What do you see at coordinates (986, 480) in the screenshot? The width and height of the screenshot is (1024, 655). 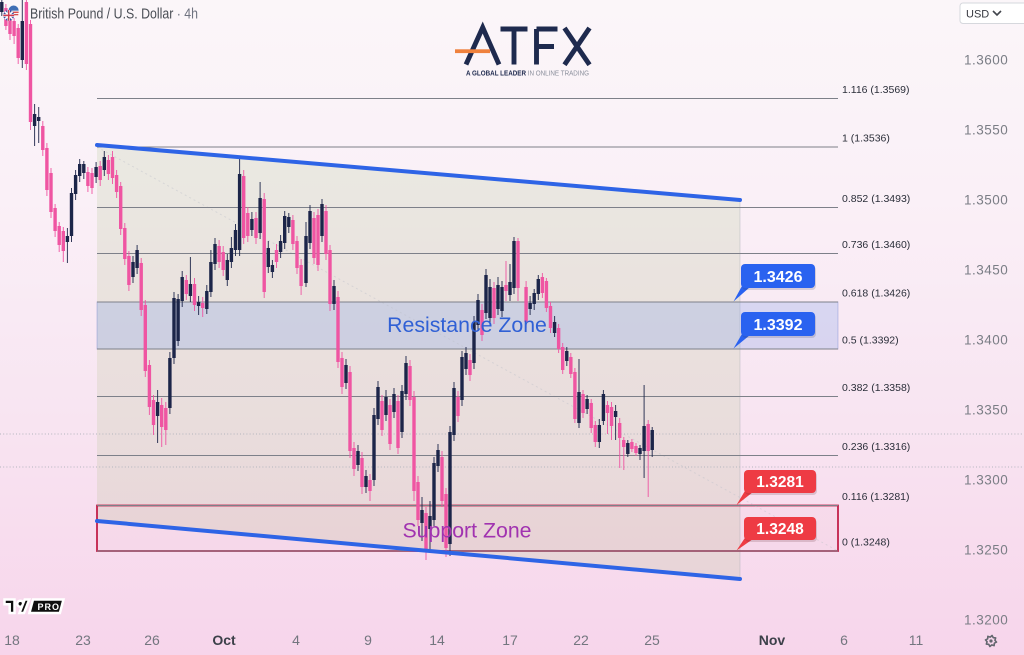 I see `svg-text: 1.3300` at bounding box center [986, 480].